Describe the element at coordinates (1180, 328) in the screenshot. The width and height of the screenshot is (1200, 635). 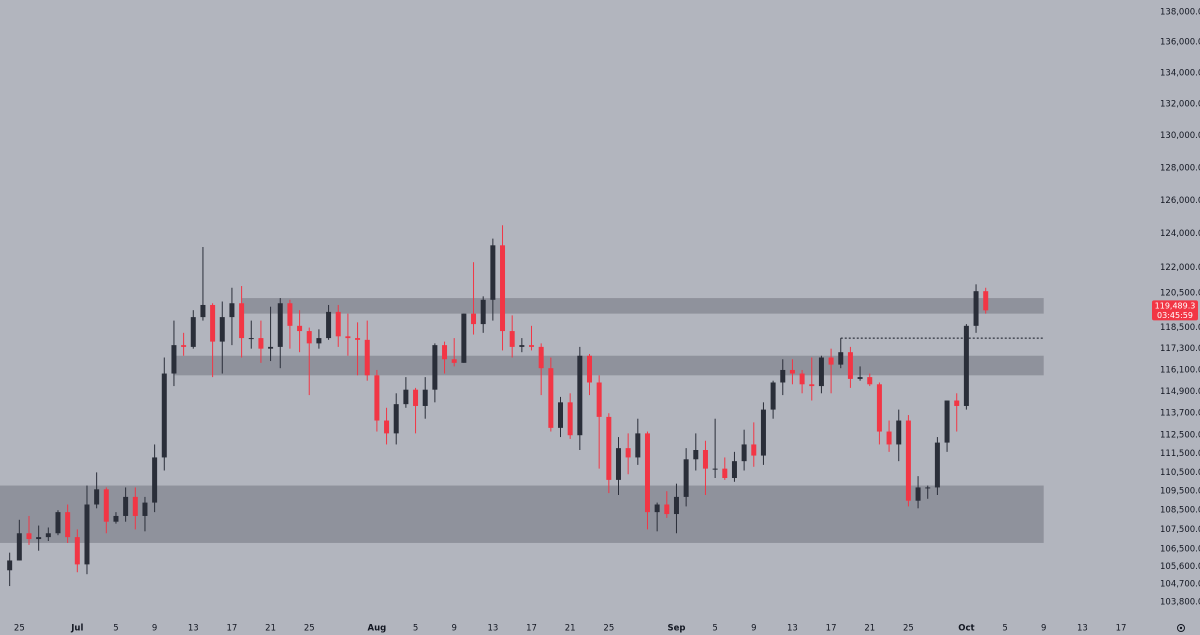
I see `y-tick-label: 118,500.0` at that location.